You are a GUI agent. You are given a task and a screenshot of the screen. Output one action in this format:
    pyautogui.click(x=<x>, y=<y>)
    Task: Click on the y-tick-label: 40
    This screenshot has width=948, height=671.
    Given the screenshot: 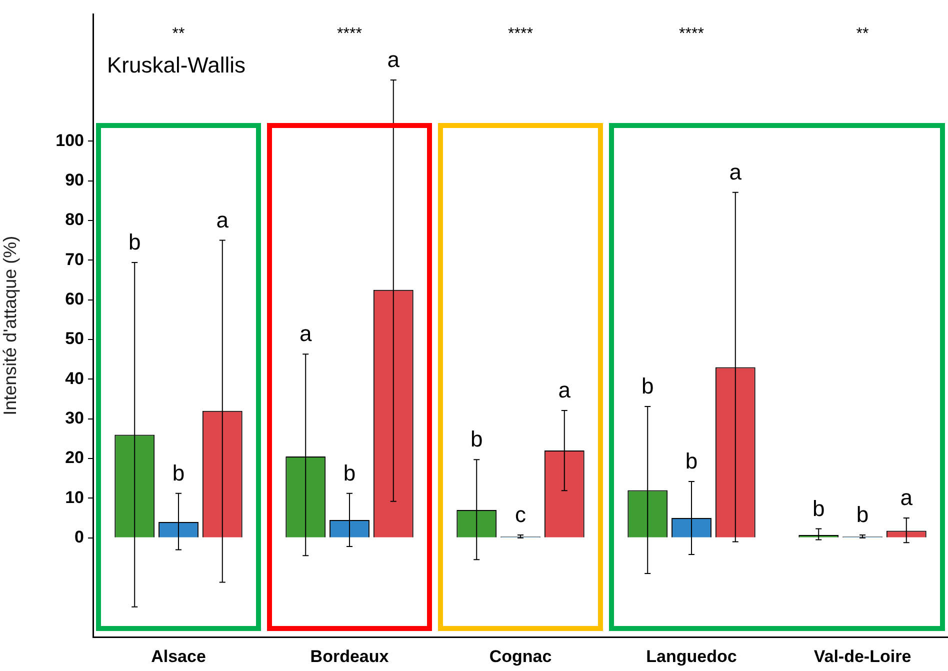 What is the action you would take?
    pyautogui.click(x=74, y=378)
    